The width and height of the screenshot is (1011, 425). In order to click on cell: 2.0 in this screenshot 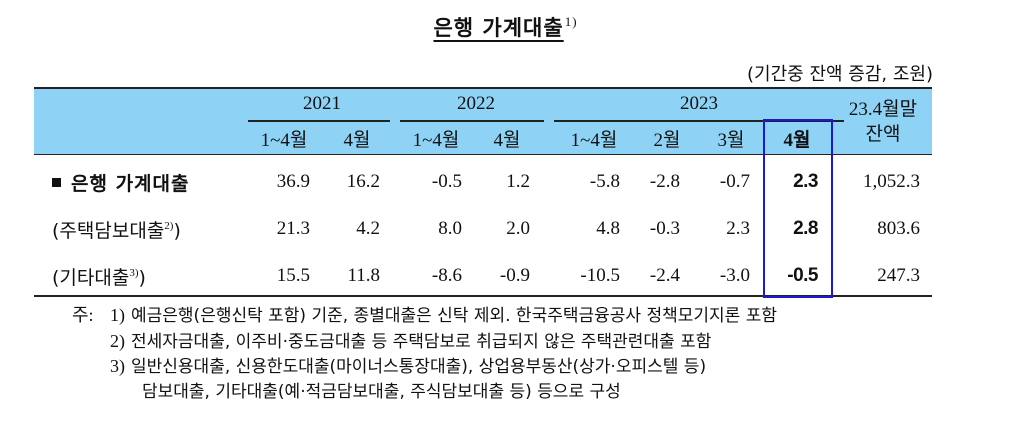, I will do `click(518, 228)`.